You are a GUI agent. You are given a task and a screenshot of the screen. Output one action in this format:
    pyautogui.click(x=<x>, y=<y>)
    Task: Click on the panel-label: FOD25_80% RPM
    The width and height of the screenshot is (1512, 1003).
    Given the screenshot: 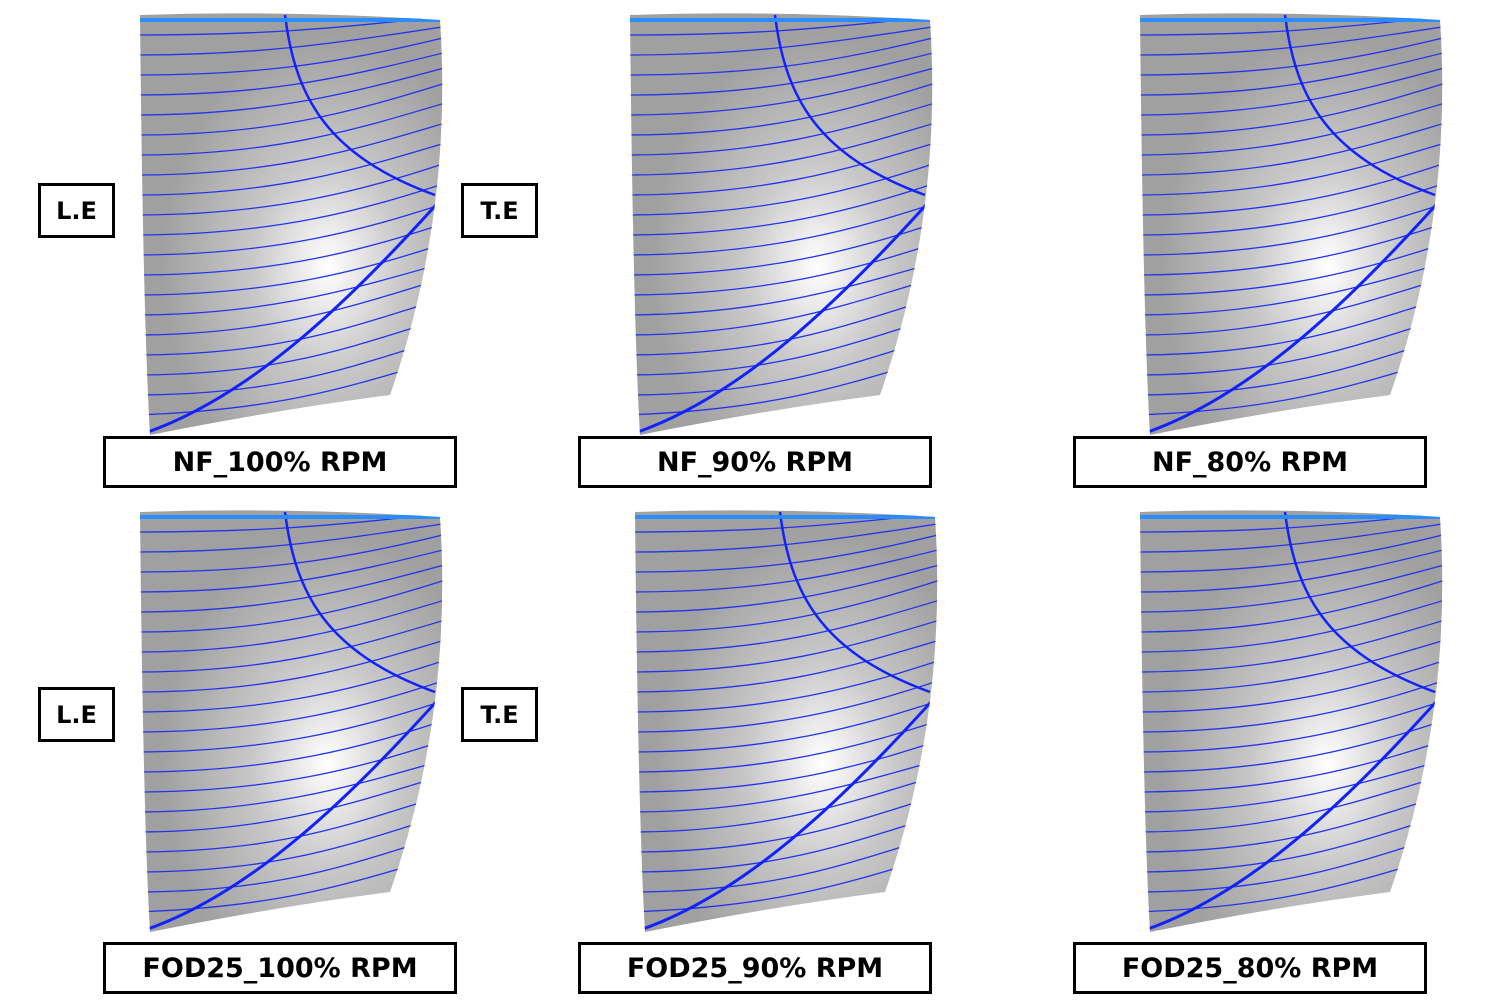 What is the action you would take?
    pyautogui.click(x=1250, y=968)
    